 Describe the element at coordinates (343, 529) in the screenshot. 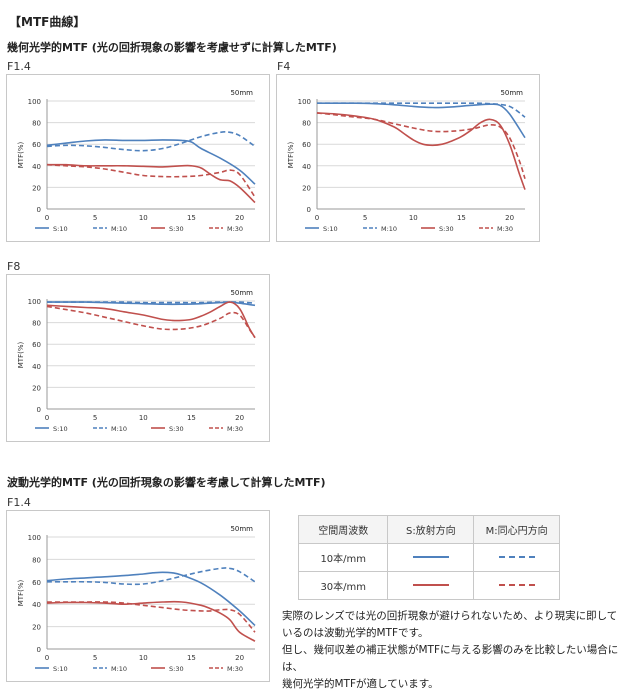

I see `table-header-cell: 空間周波数` at that location.